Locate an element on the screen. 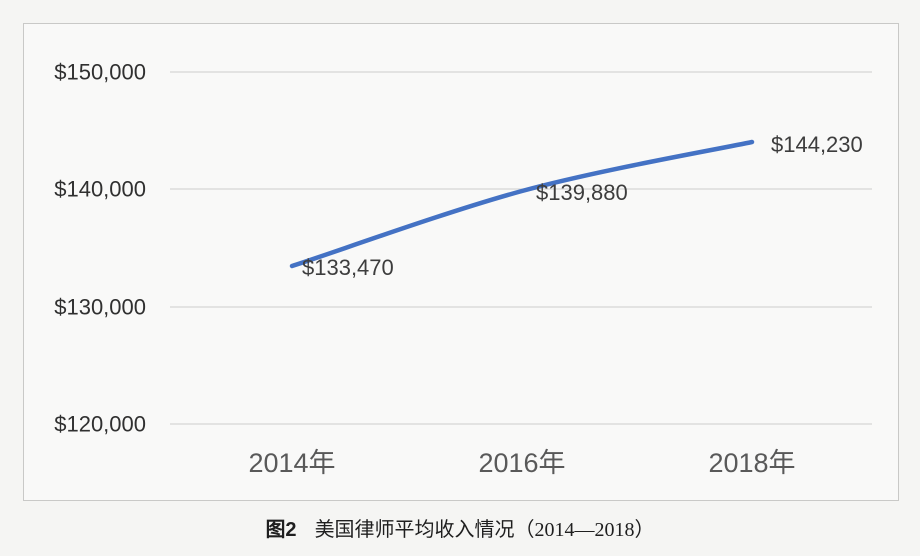 This screenshot has width=920, height=556. y-axis-labels: $150,000 $140,000 $130,000 $120,000 is located at coordinates (100, 247).